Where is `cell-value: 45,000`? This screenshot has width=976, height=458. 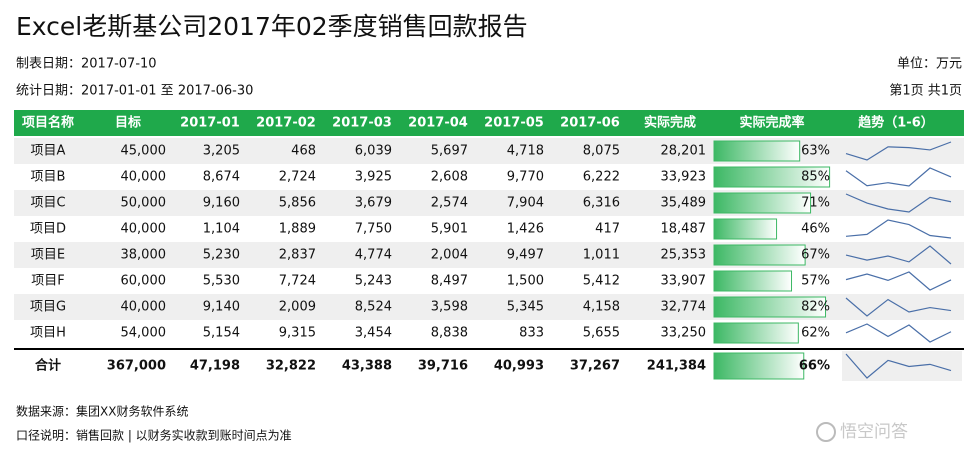
cell-value: 45,000 is located at coordinates (144, 151).